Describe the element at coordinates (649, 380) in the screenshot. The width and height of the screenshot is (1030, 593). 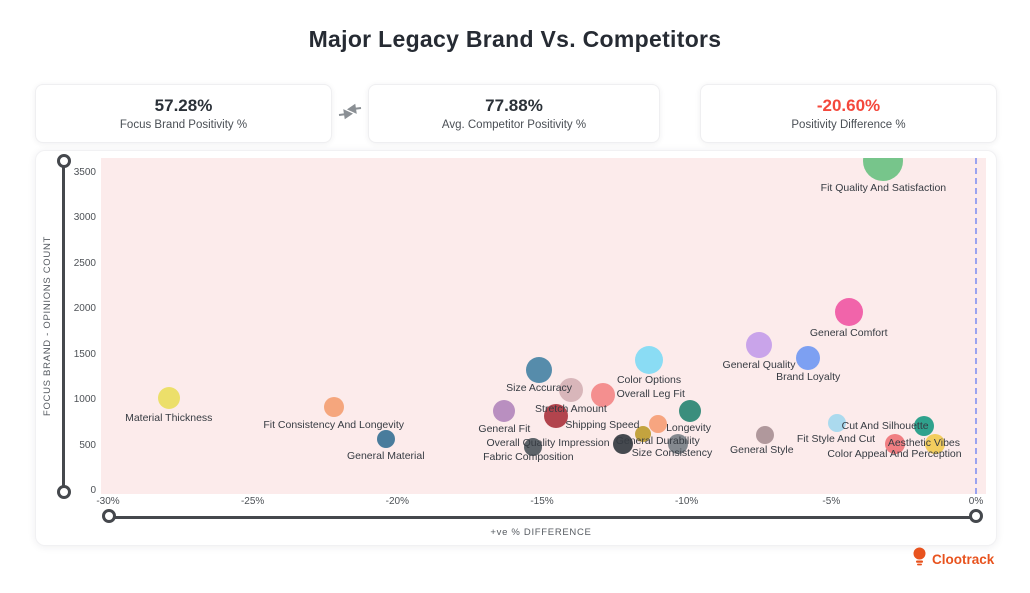
I see `bubble-label-color-options: Color Options` at that location.